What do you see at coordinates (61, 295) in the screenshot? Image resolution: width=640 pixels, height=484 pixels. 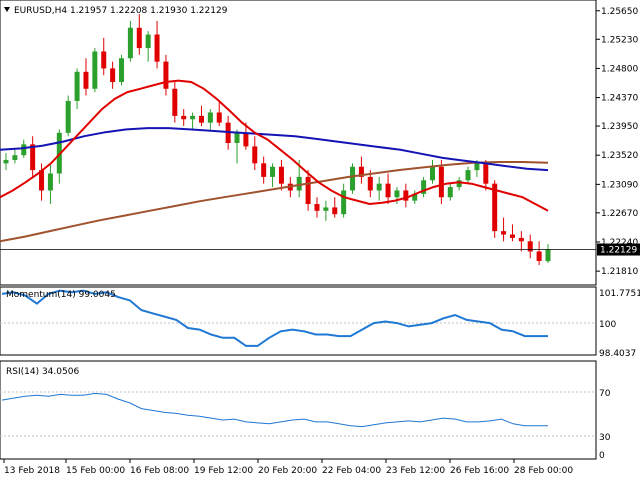 I see `momentum-label: Momentum(14) 99.0045` at bounding box center [61, 295].